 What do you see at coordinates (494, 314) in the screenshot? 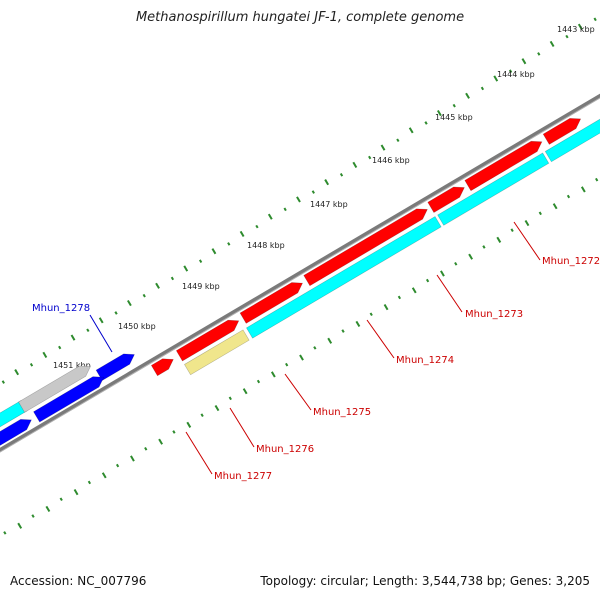
I see `gene-label: Mhun_1273` at bounding box center [494, 314].